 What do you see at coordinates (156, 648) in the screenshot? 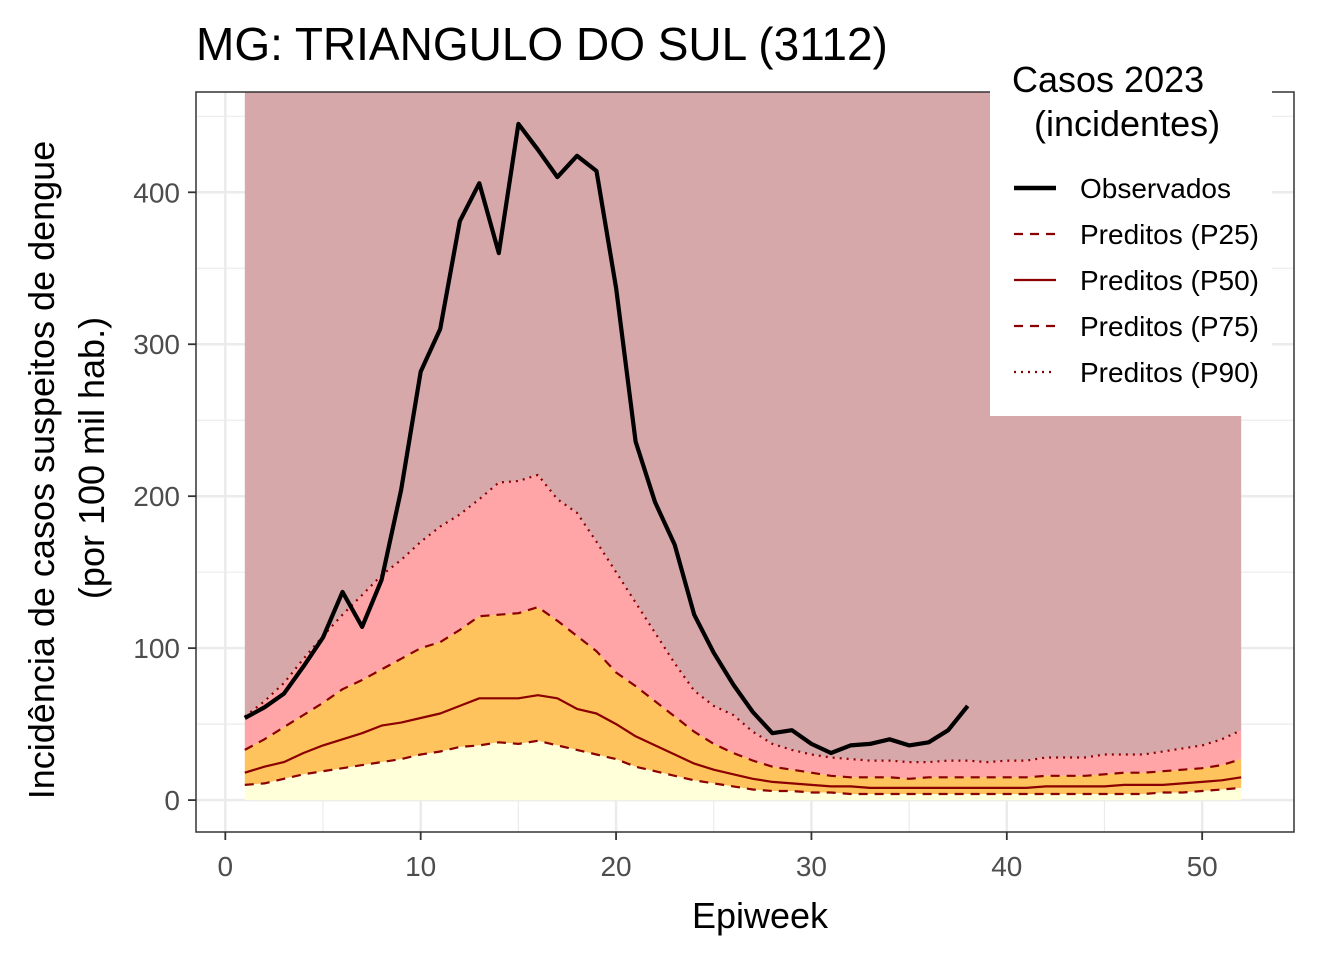
I see `y-tick-label: 100` at bounding box center [156, 648].